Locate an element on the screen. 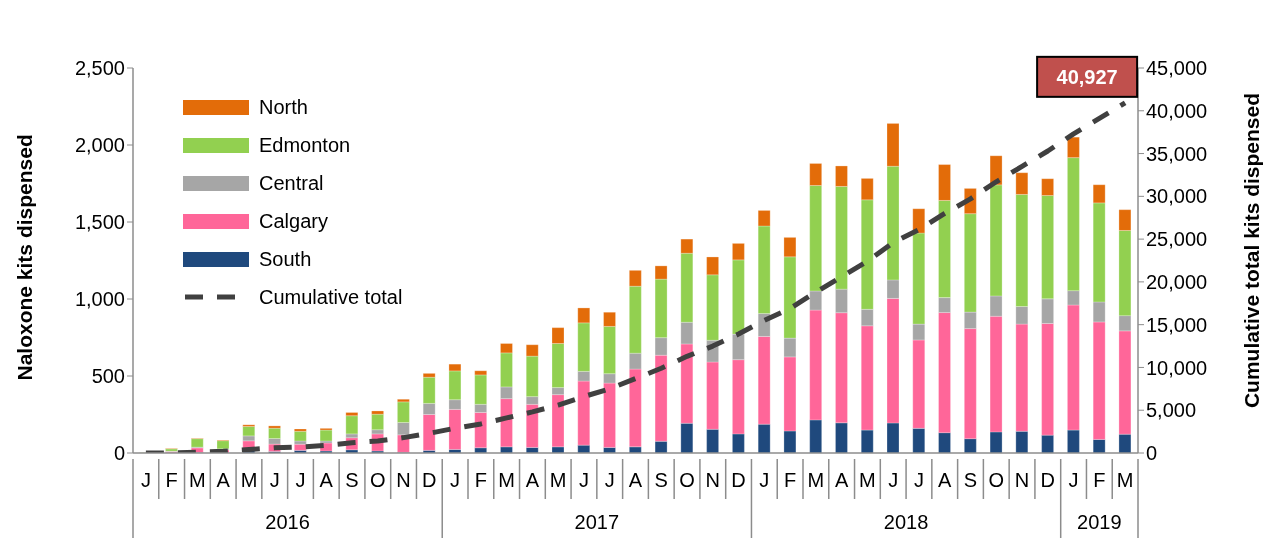 Image resolution: width=1271 pixels, height=550 pixels. data-label: 40,927 is located at coordinates (1087, 76).